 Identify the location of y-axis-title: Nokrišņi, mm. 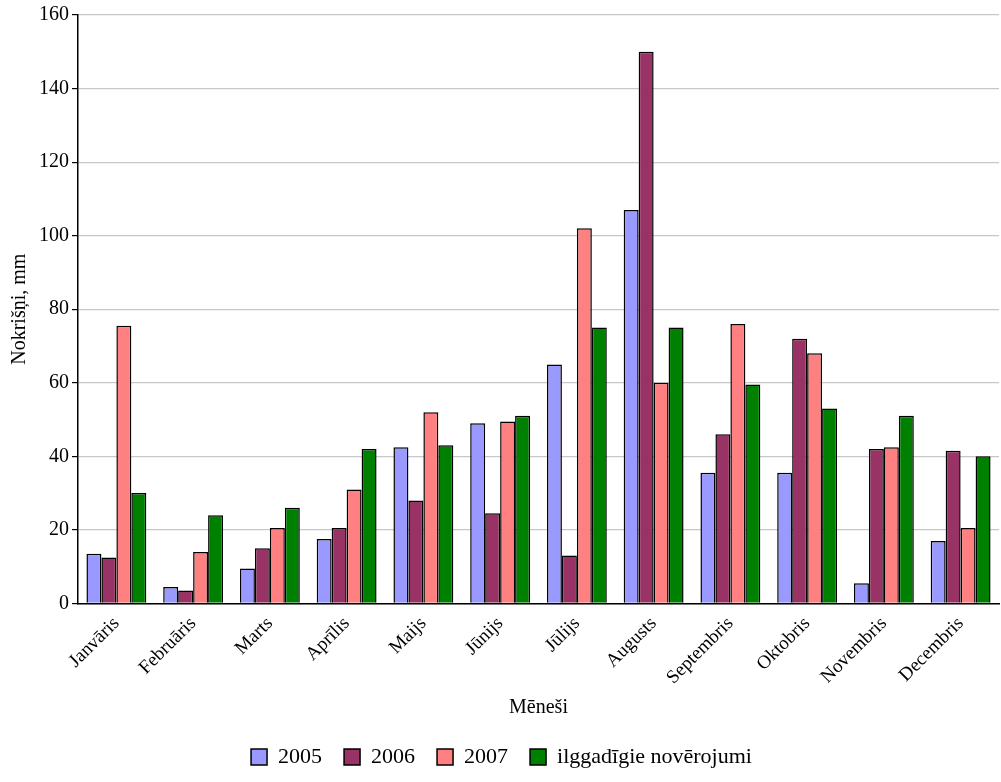
(19, 309).